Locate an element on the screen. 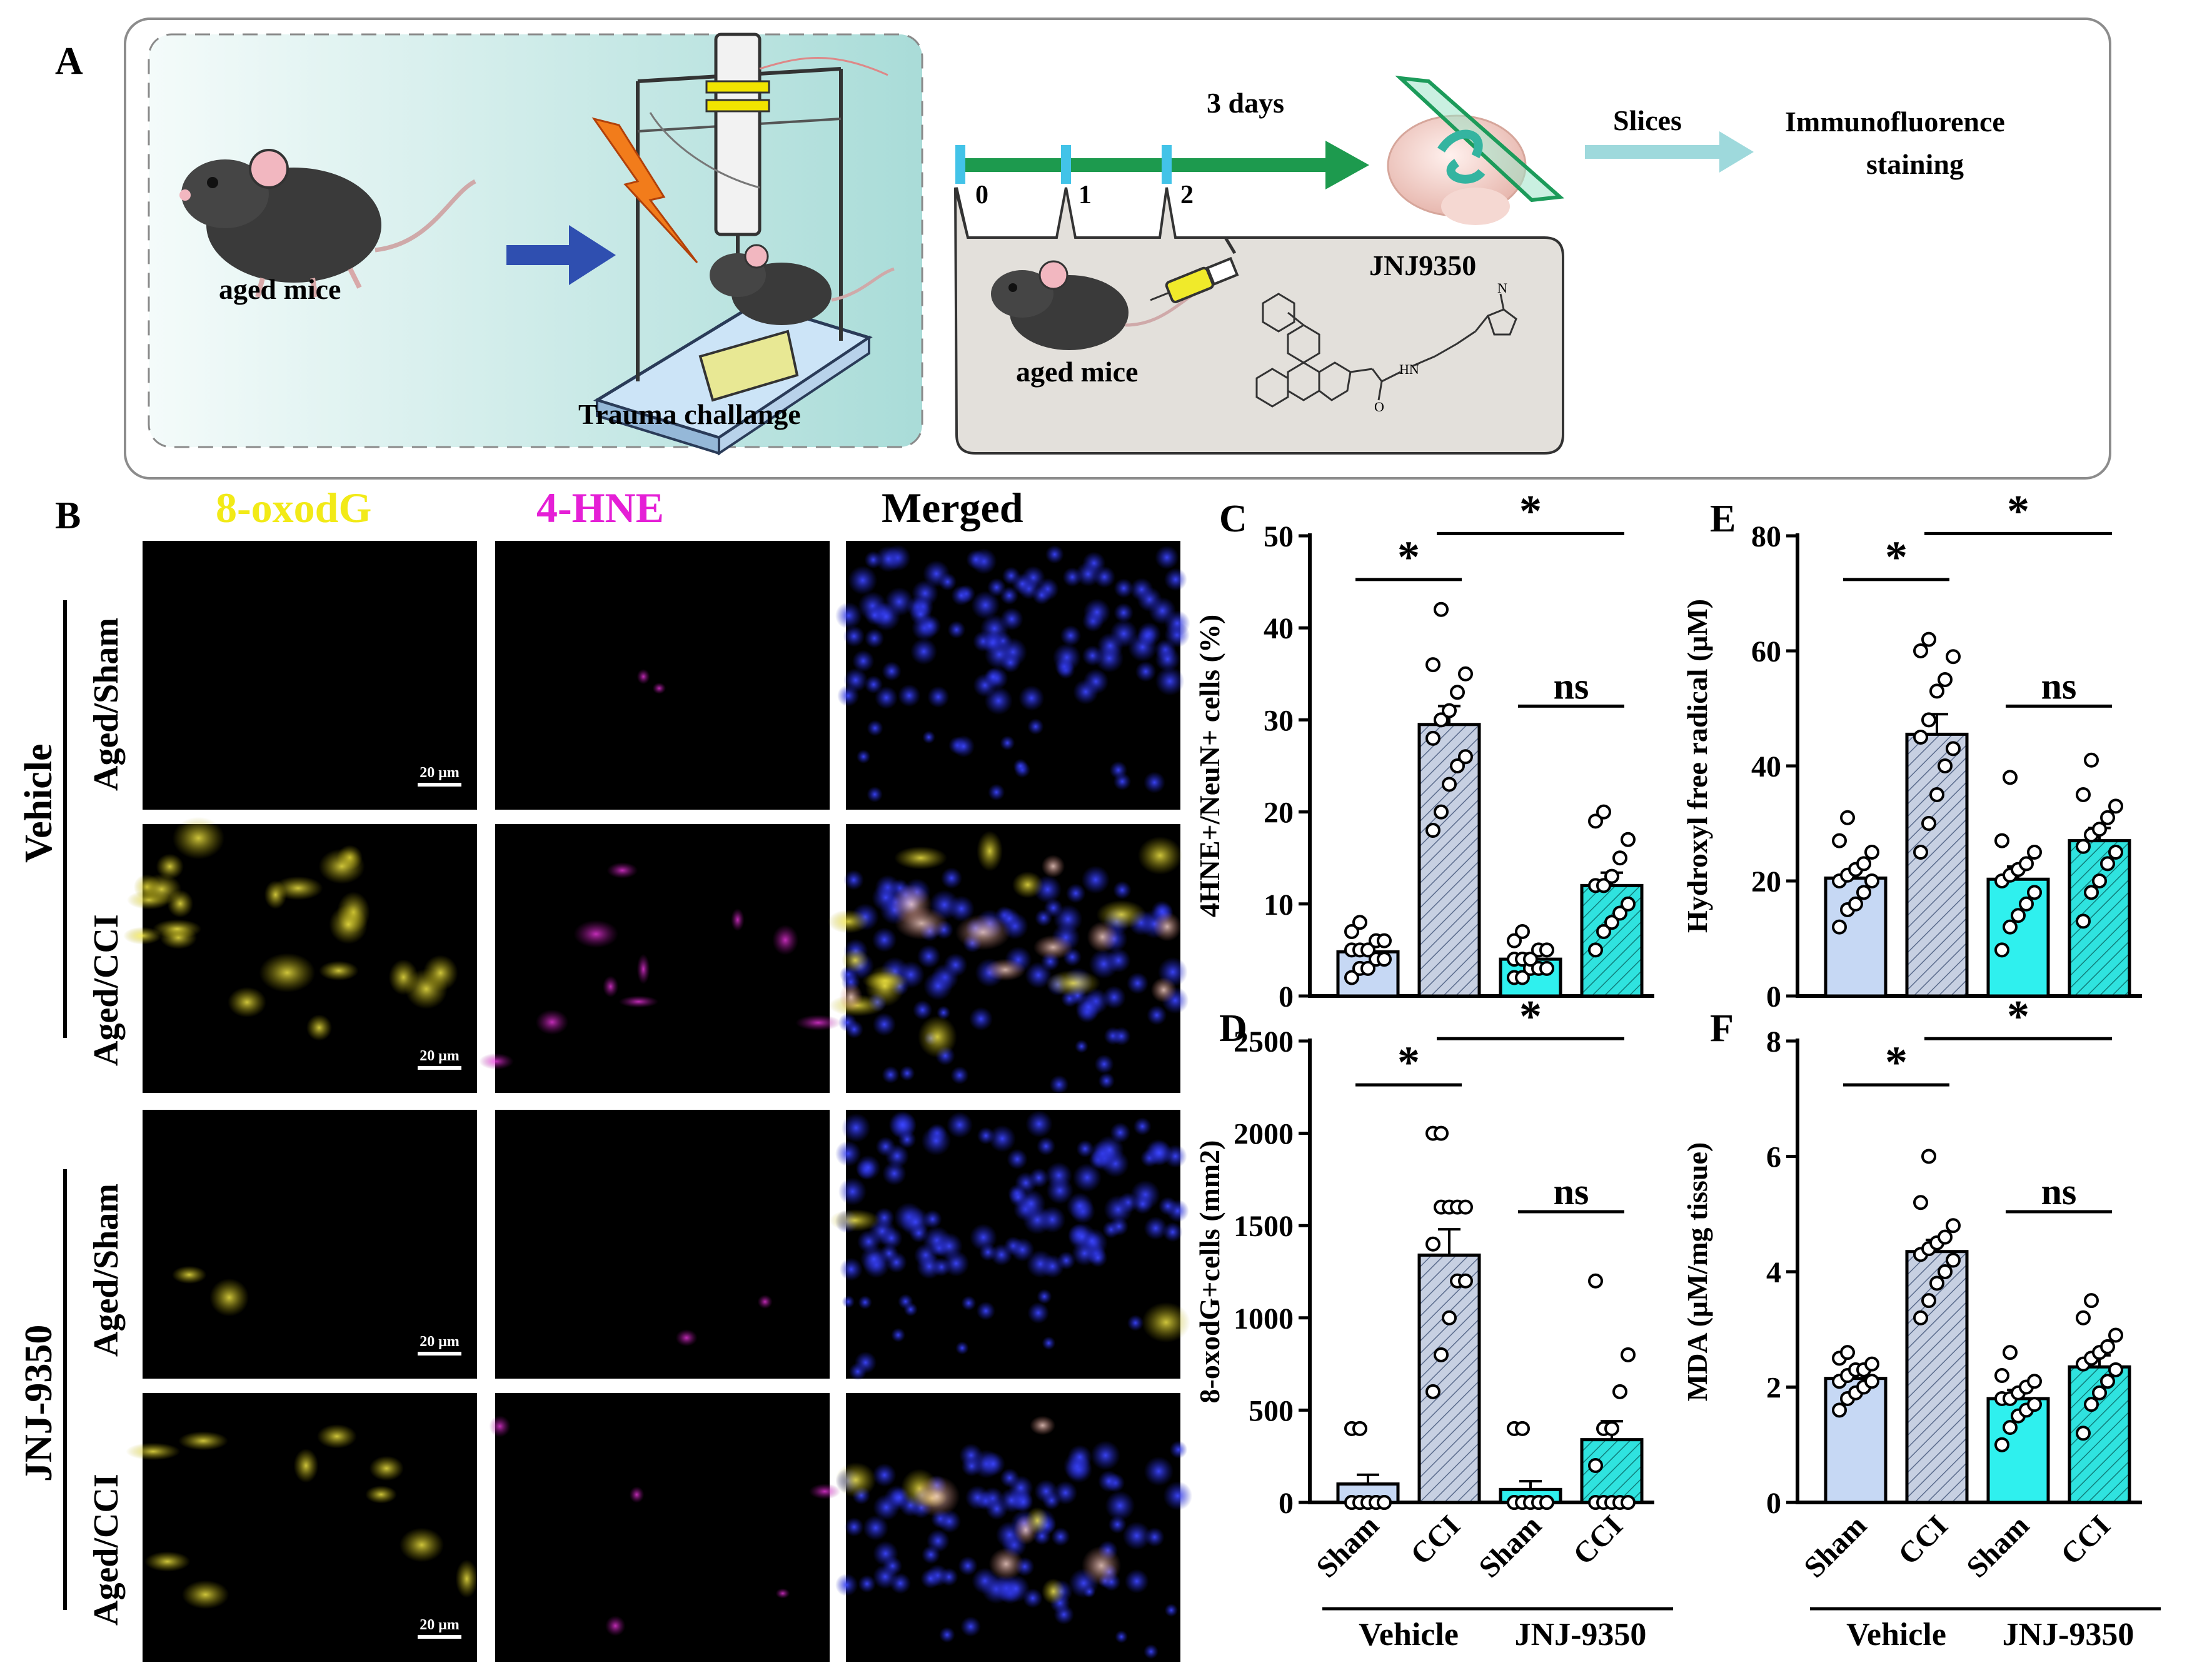 The width and height of the screenshot is (2192, 1680). aged-mice-treat-label: aged mice is located at coordinates (1077, 372).